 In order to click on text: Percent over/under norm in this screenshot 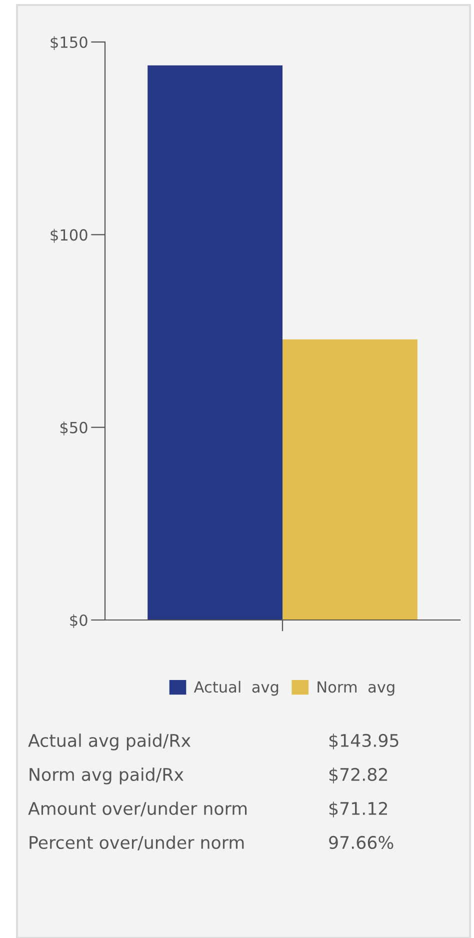, I will do `click(137, 843)`.